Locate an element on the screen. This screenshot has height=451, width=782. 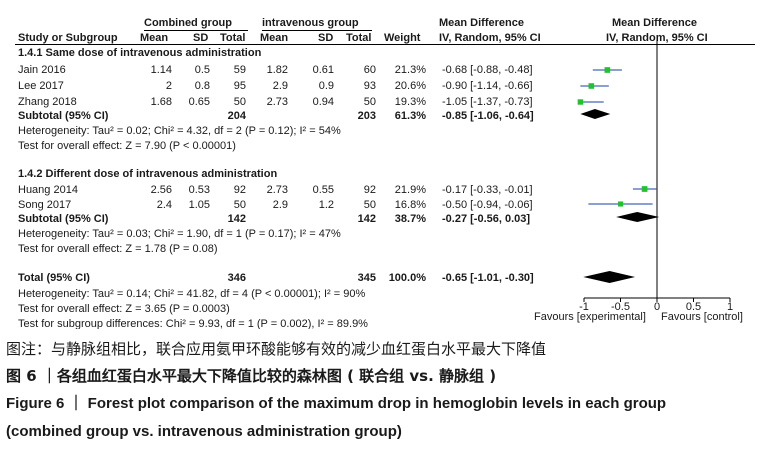
total2: 93 is located at coordinates (369, 86).